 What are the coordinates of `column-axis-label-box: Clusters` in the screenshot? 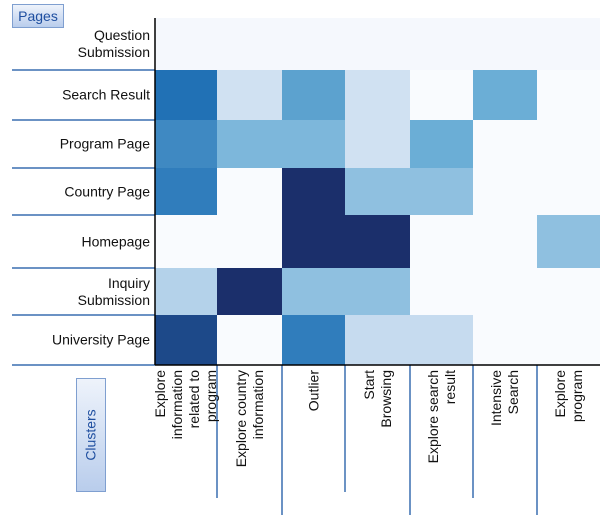 It's located at (91, 435).